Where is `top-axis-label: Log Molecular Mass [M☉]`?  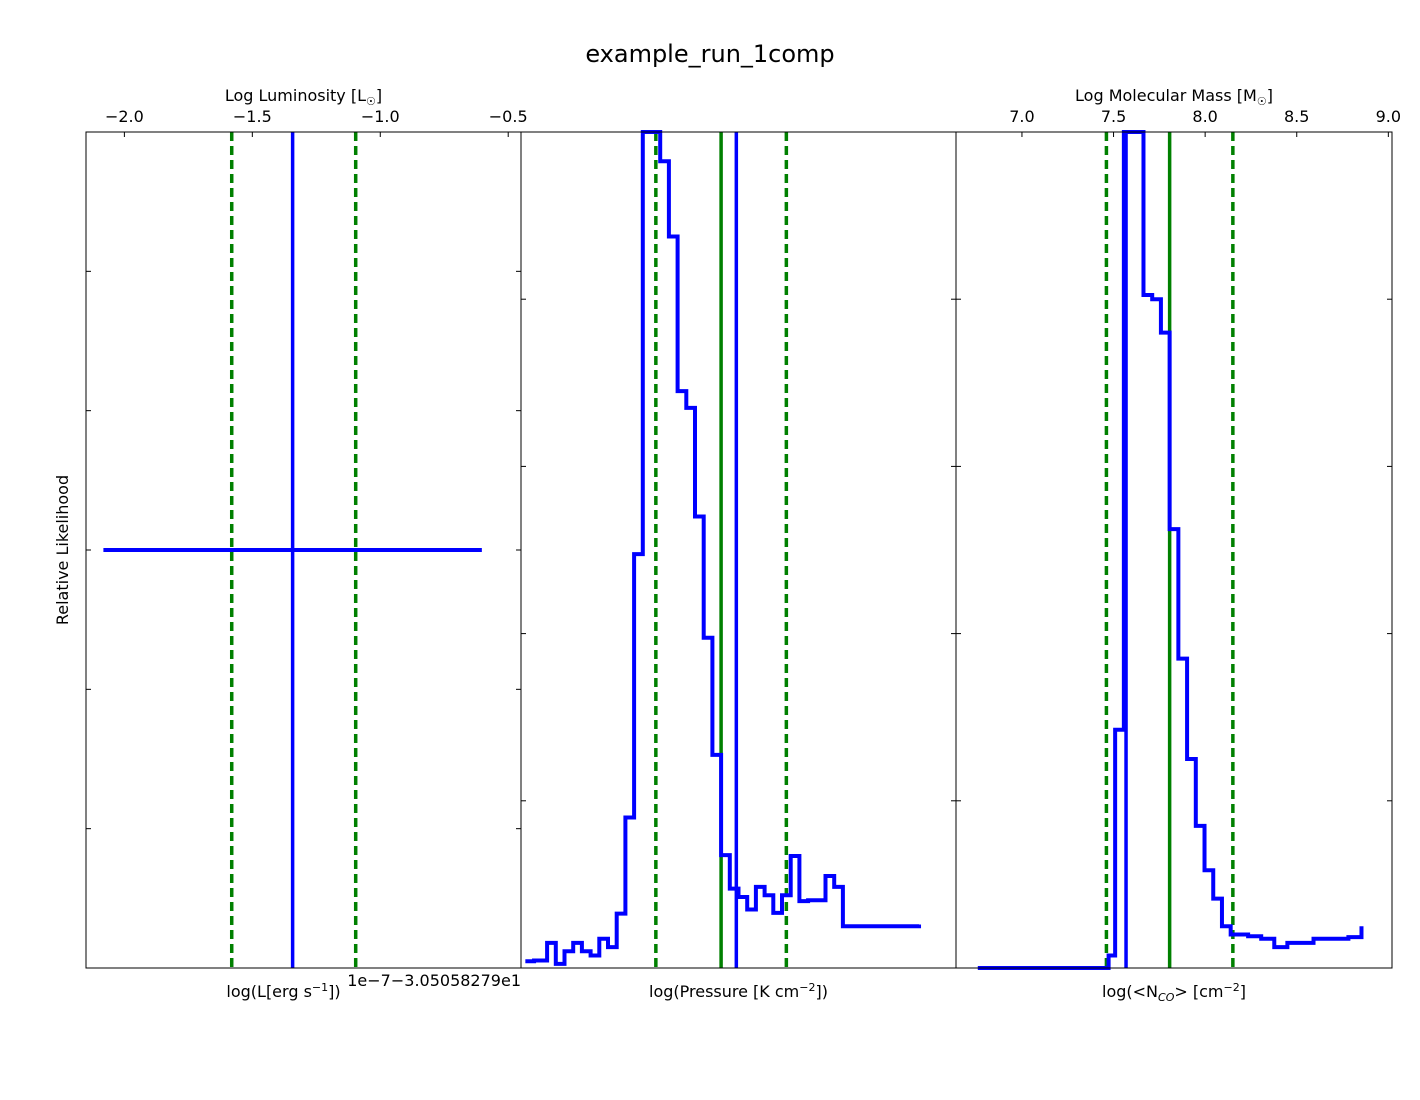
top-axis-label: Log Molecular Mass [M☉] is located at coordinates (1174, 97).